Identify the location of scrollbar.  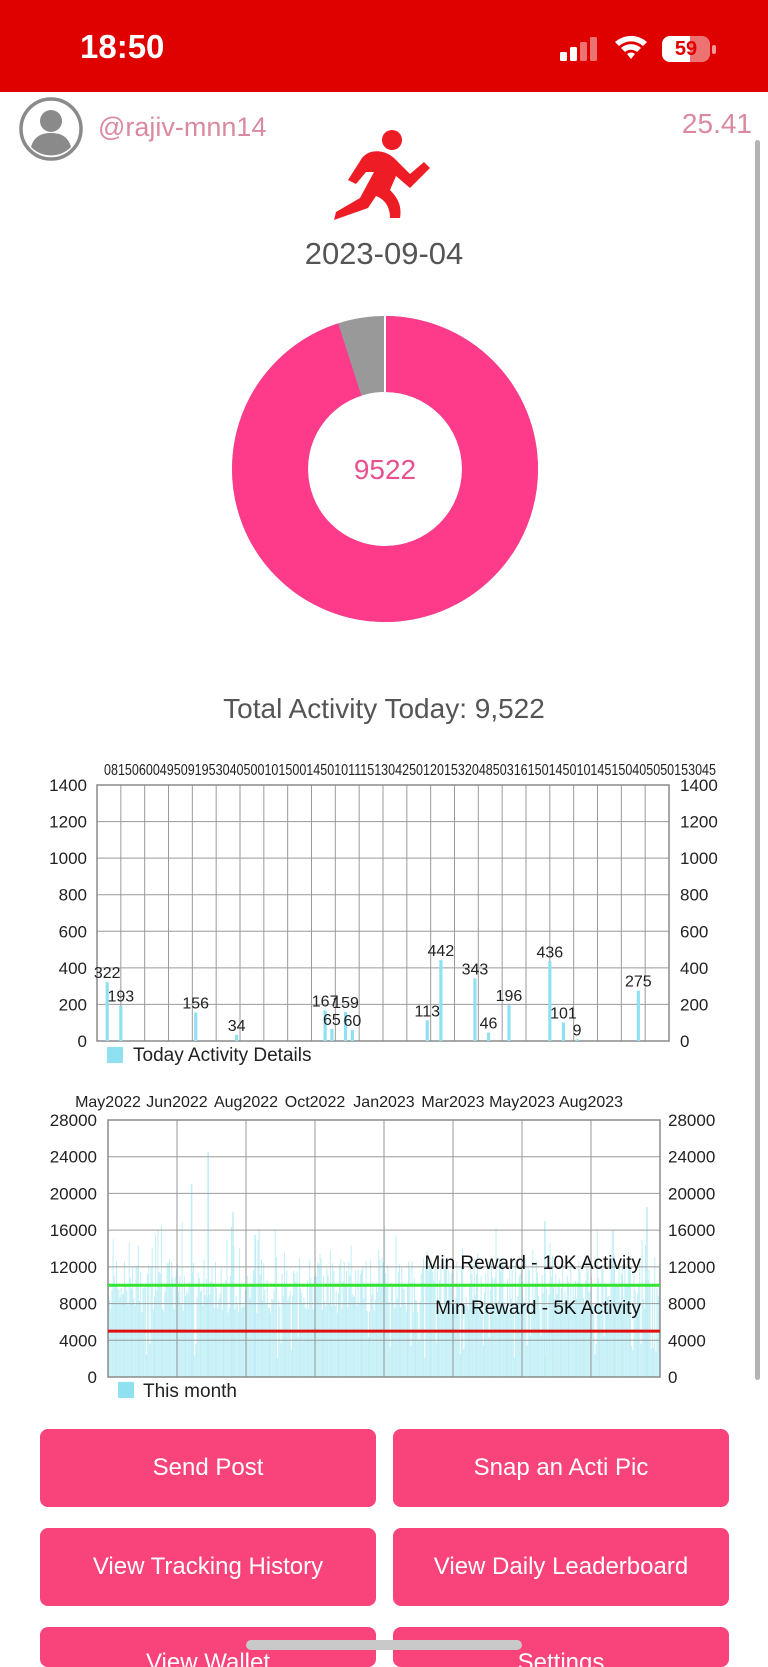
(757, 760).